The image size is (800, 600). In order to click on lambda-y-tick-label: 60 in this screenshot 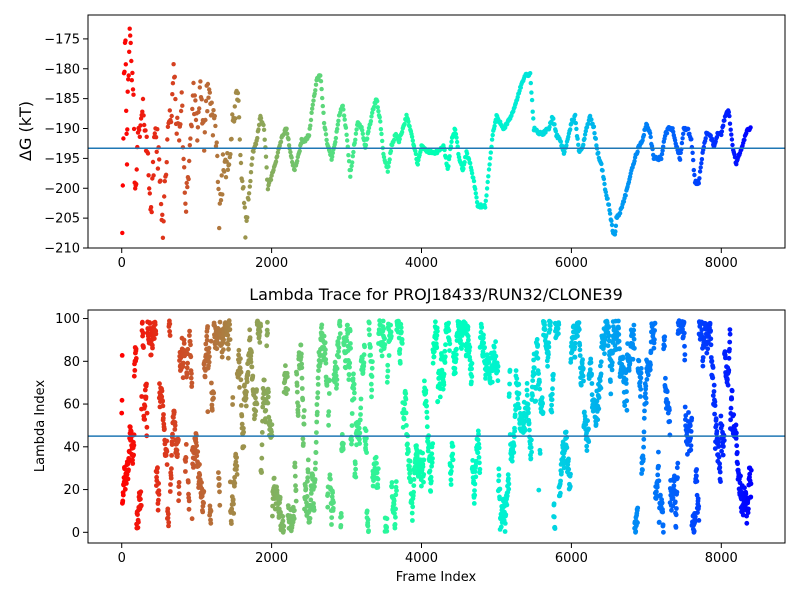, I will do `click(71, 405)`.